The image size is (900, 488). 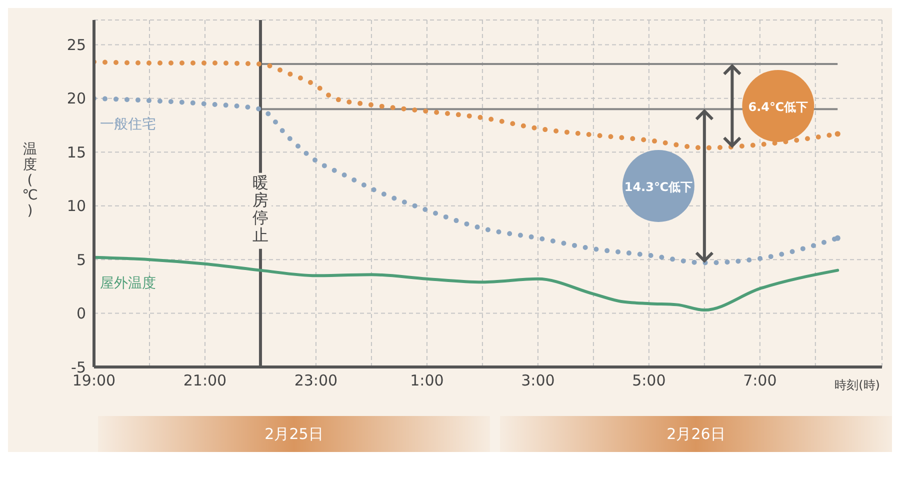 What do you see at coordinates (649, 381) in the screenshot?
I see `x-tick-label: 5:00` at bounding box center [649, 381].